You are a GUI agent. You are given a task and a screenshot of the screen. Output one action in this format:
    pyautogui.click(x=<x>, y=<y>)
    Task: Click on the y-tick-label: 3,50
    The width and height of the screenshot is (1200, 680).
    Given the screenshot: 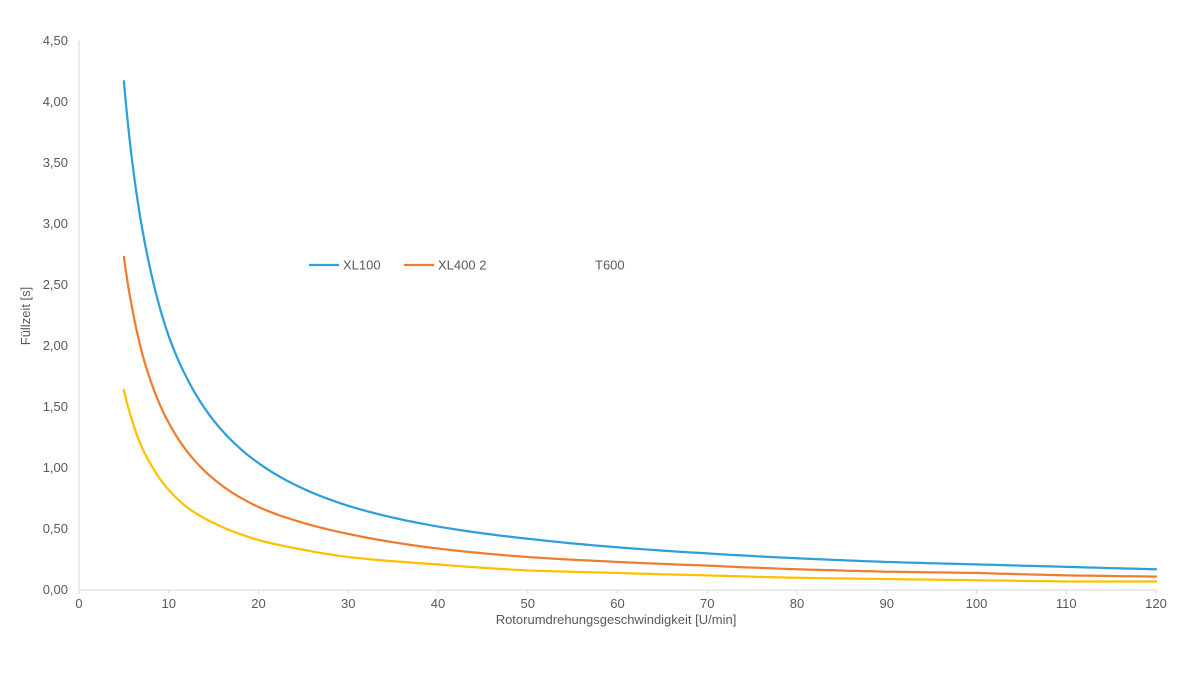 What is the action you would take?
    pyautogui.click(x=55, y=162)
    